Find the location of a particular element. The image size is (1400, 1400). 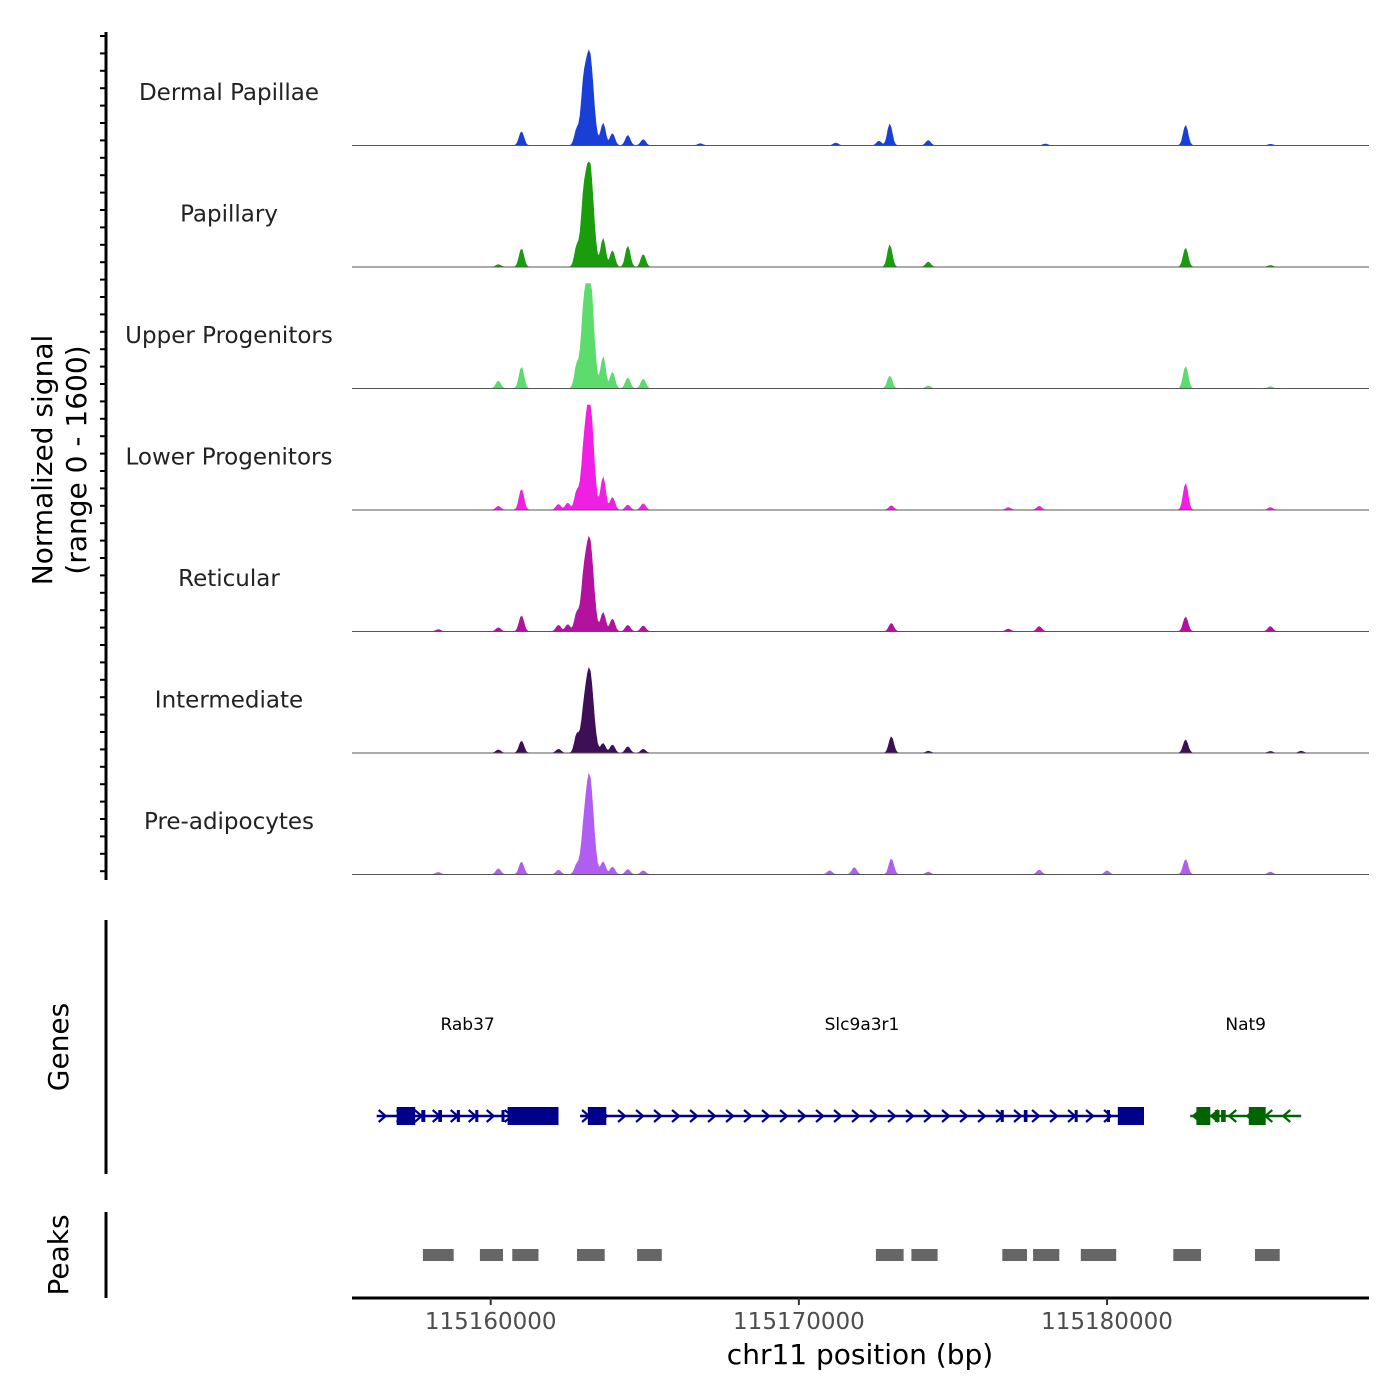

y-axis-title: Normalized signal (range 0 - 1600) is located at coordinates (59, 460).